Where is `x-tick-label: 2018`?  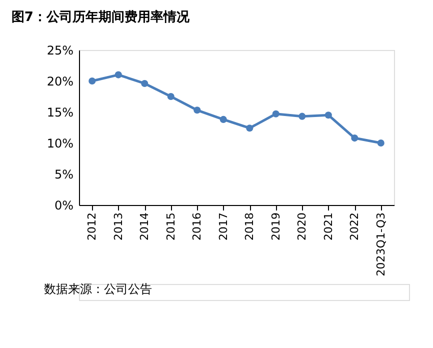
x-tick-label: 2018 is located at coordinates (249, 226).